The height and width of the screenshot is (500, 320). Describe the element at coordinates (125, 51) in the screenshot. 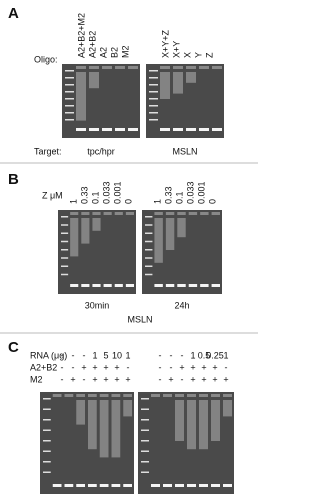

I see `lane-label: M2` at that location.